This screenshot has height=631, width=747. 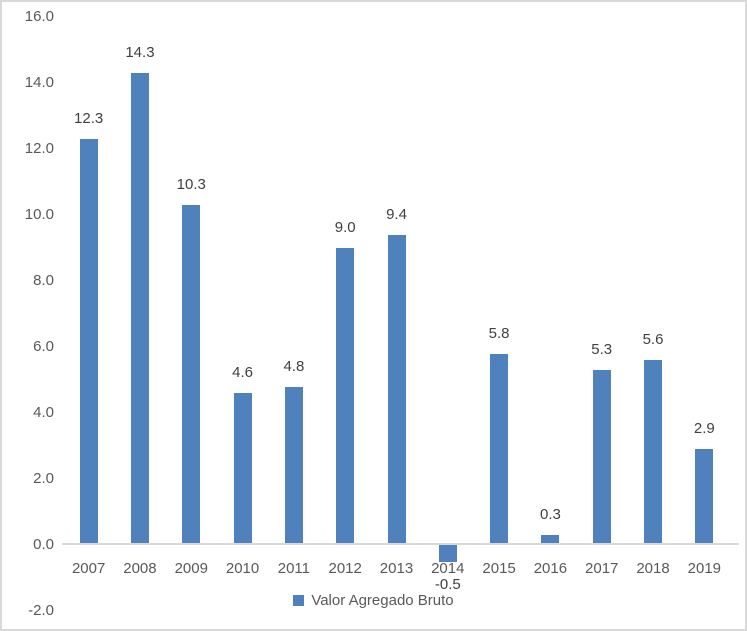 What do you see at coordinates (242, 568) in the screenshot?
I see `x-axis-tick-label: 2010` at bounding box center [242, 568].